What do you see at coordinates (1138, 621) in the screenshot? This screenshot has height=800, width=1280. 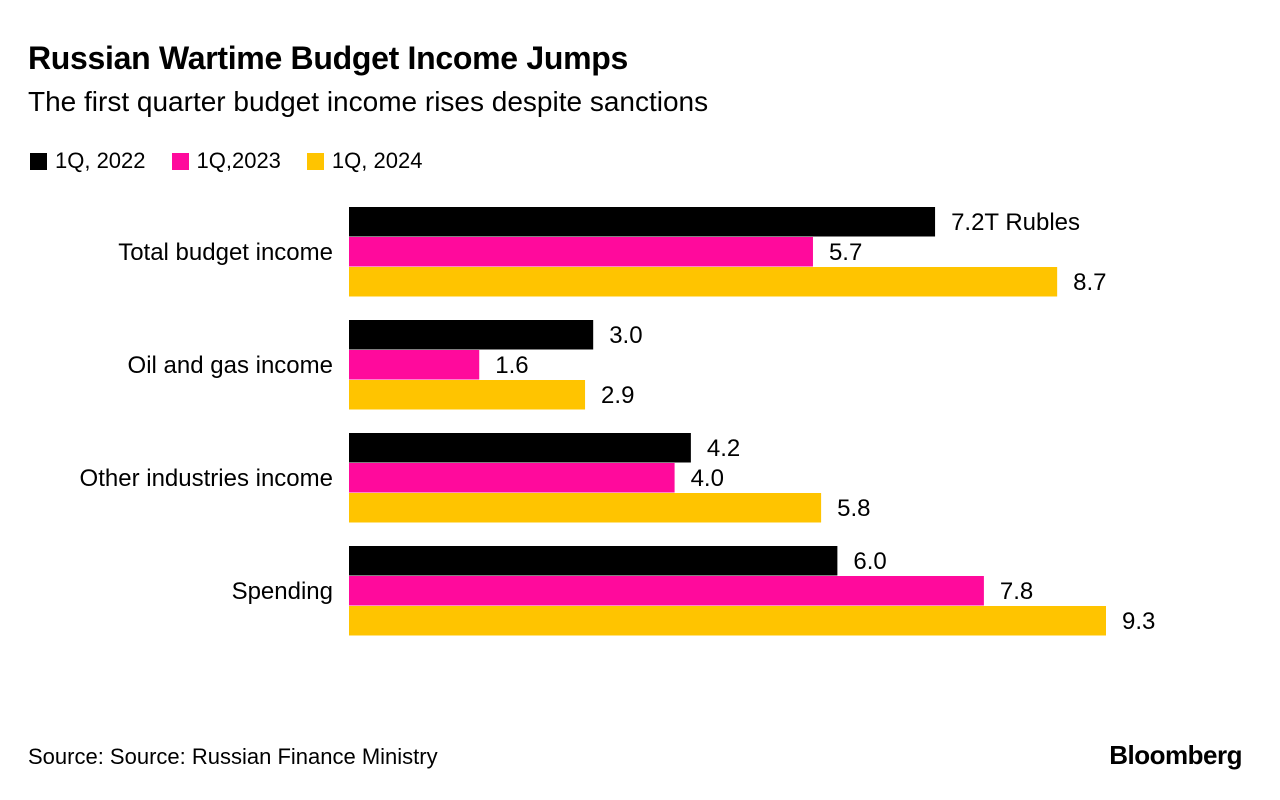 I see `data-label-spending-series-2: 9.3` at bounding box center [1138, 621].